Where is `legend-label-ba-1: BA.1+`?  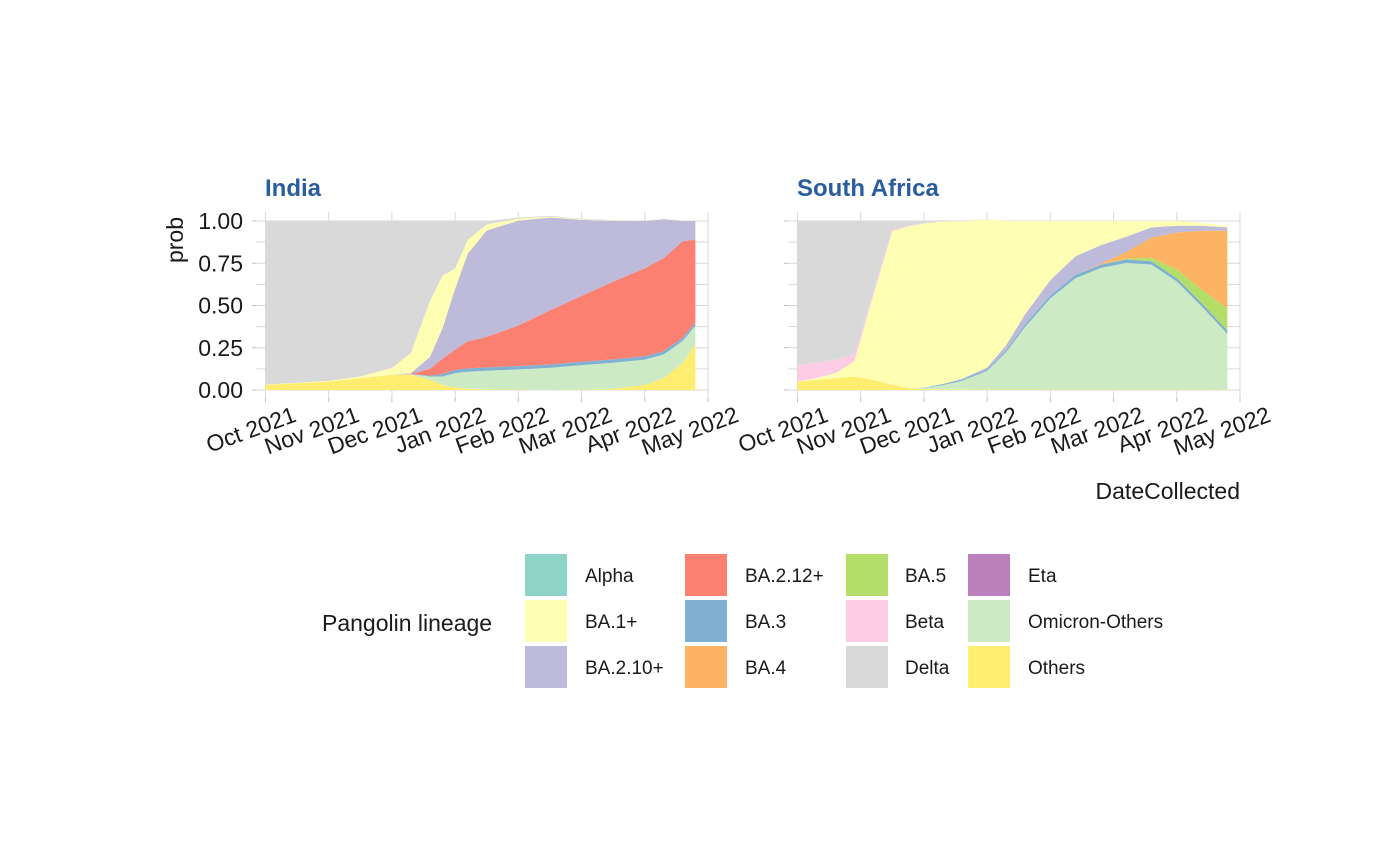
legend-label-ba-1: BA.1+ is located at coordinates (611, 622).